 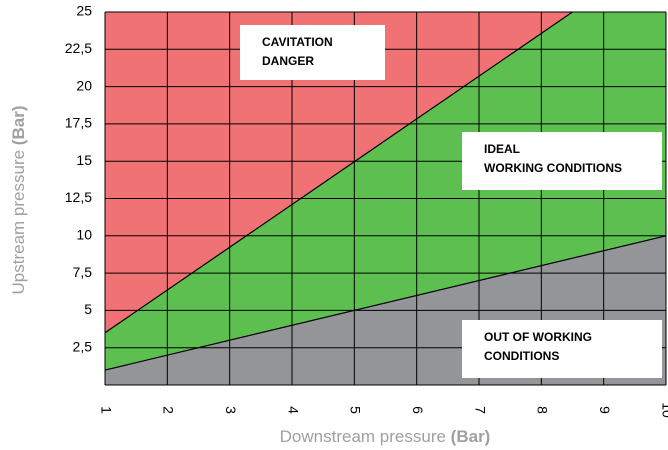 I want to click on x-tick-label: 7, so click(x=480, y=410).